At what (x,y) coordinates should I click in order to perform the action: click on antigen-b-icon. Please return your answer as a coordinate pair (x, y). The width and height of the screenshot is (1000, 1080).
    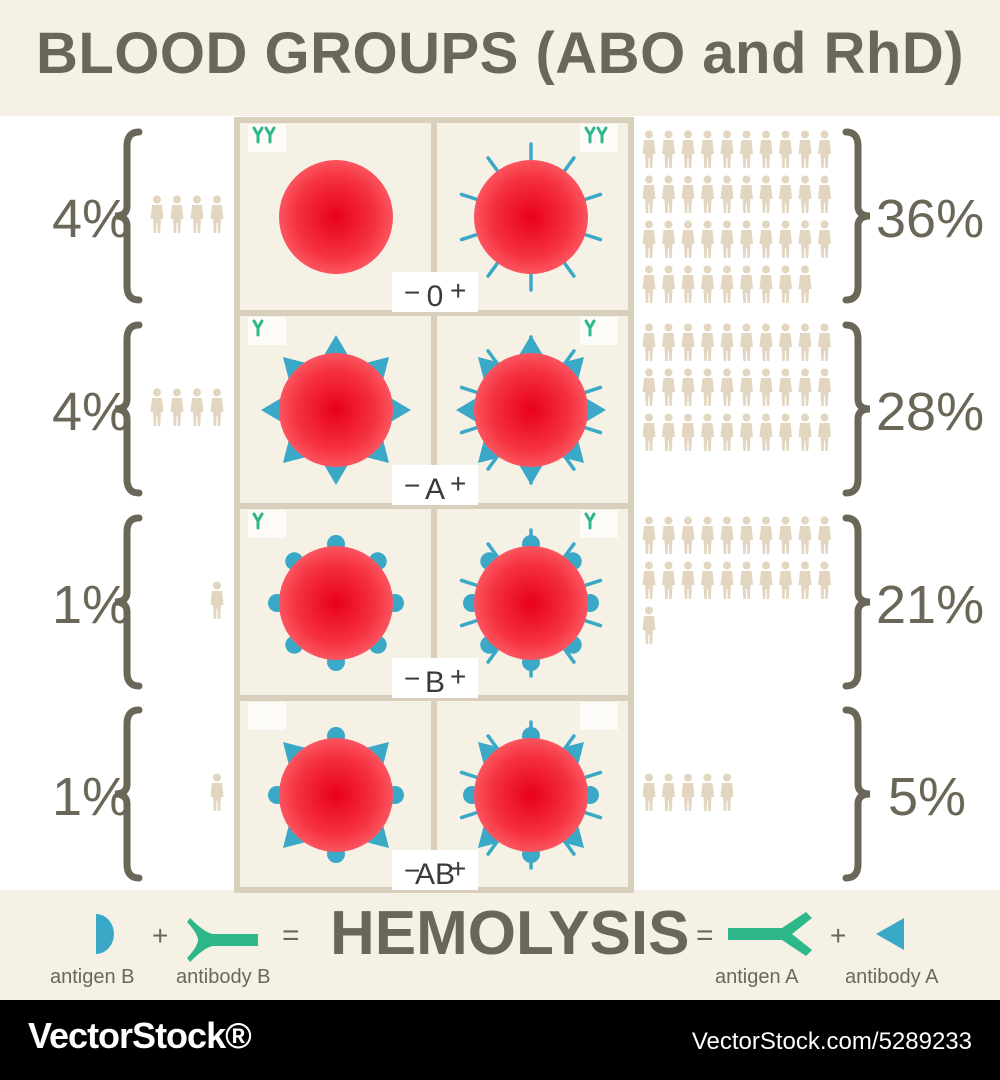
    Looking at the image, I should click on (105, 934).